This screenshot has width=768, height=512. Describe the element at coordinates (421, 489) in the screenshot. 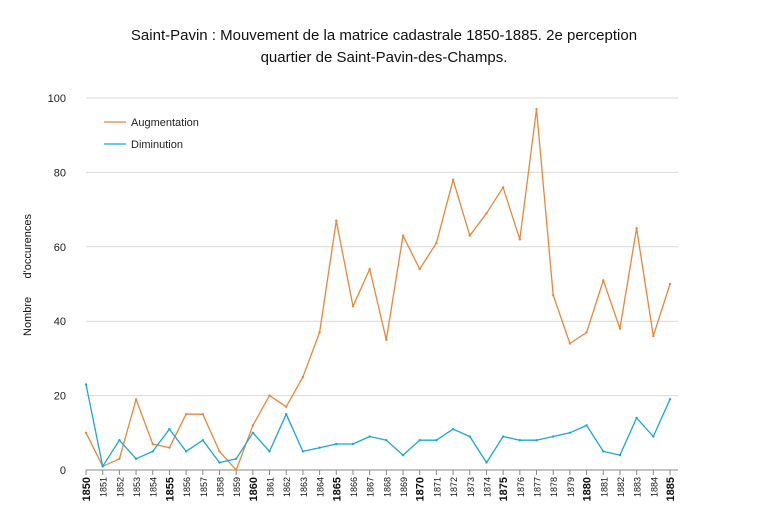

I see `x-tick-label-1870: 1870` at that location.